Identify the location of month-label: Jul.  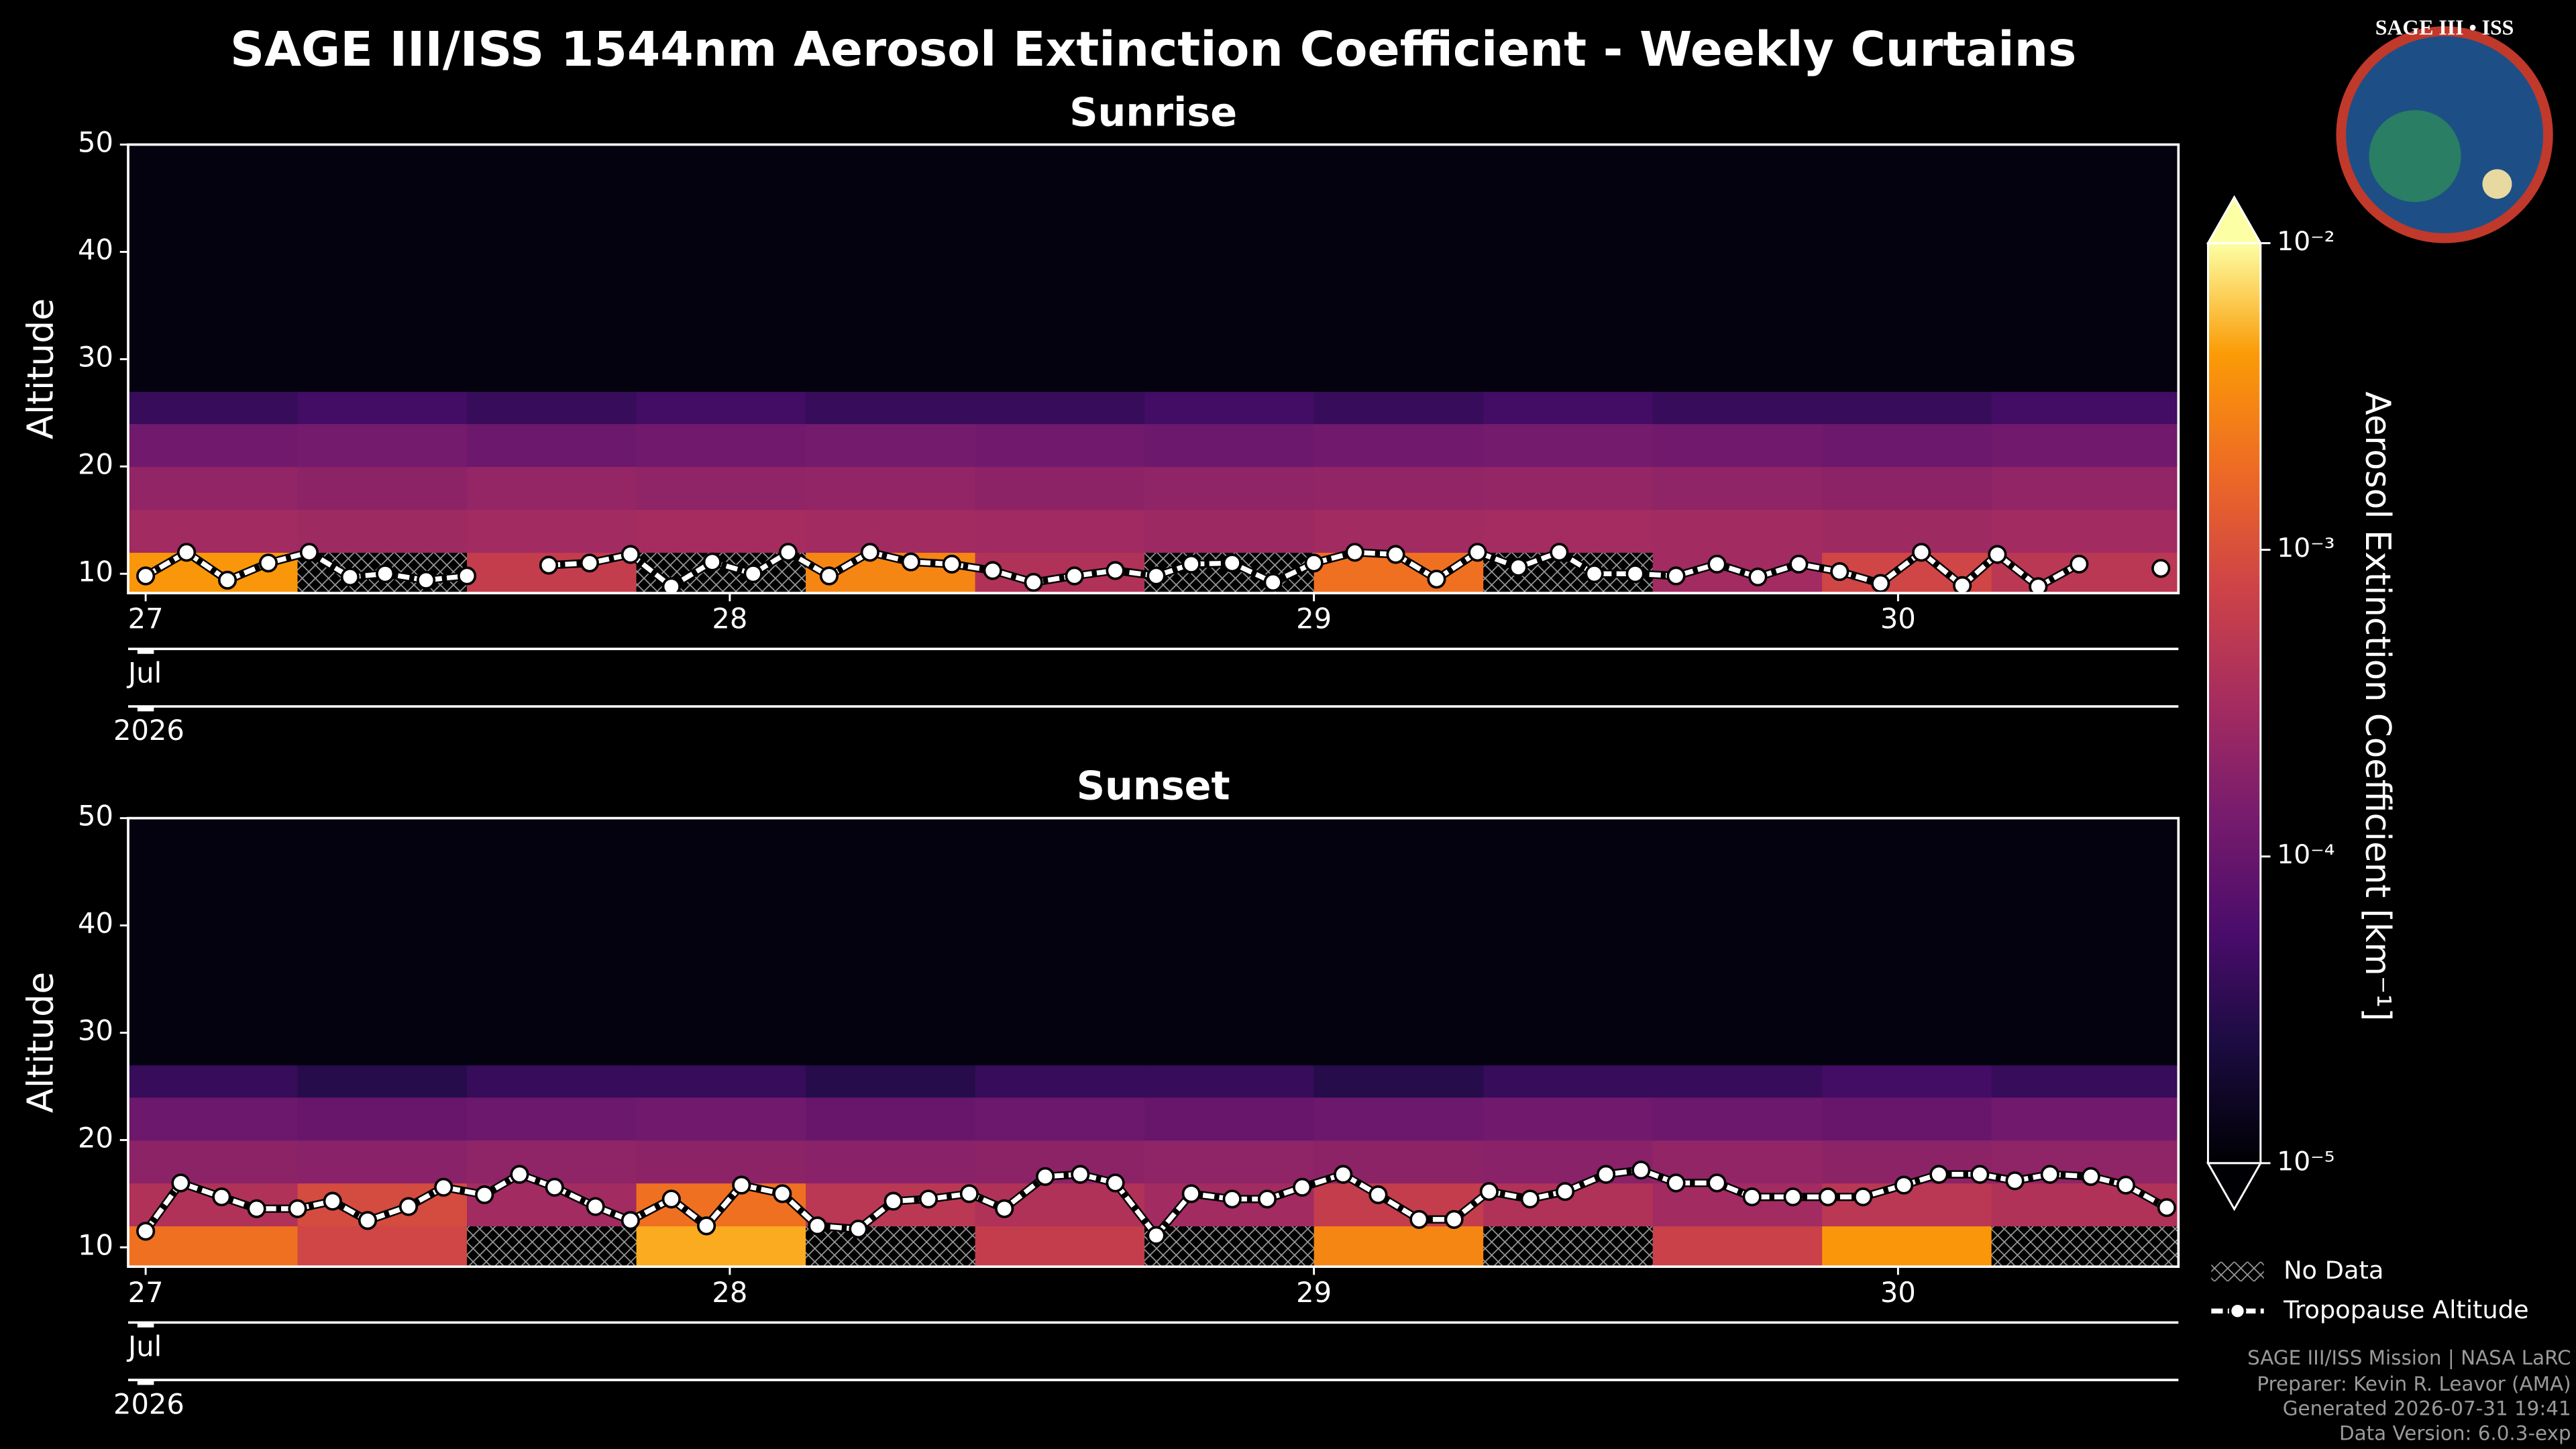
(144, 673).